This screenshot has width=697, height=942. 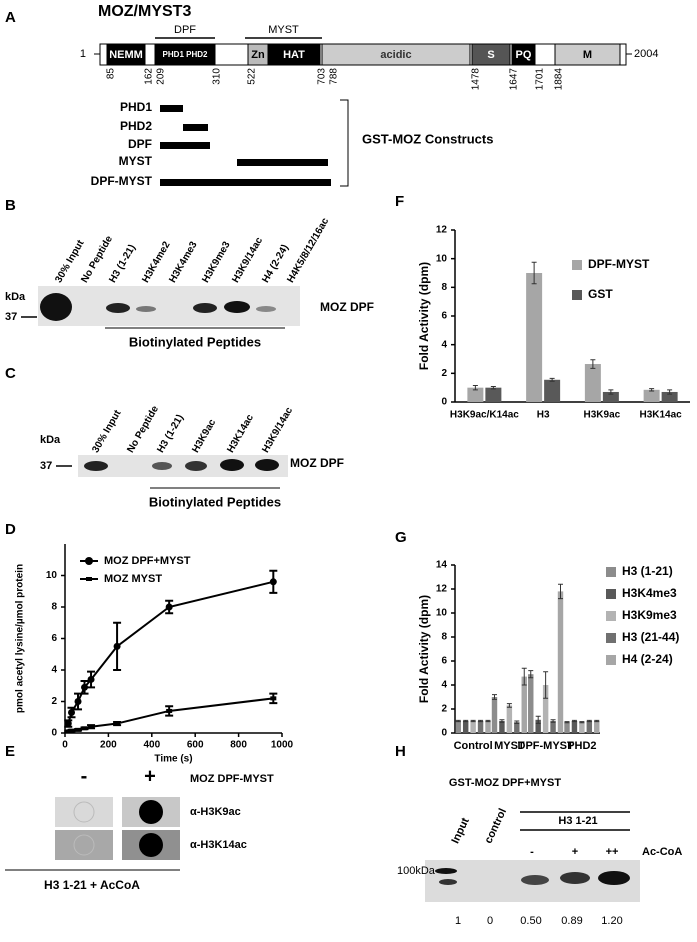 I want to click on construct-label: PHD2, so click(x=136, y=126).